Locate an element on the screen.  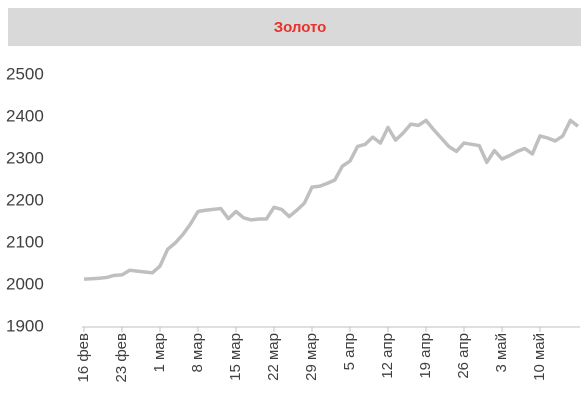
y-tick-label: 2000 is located at coordinates (25, 283).